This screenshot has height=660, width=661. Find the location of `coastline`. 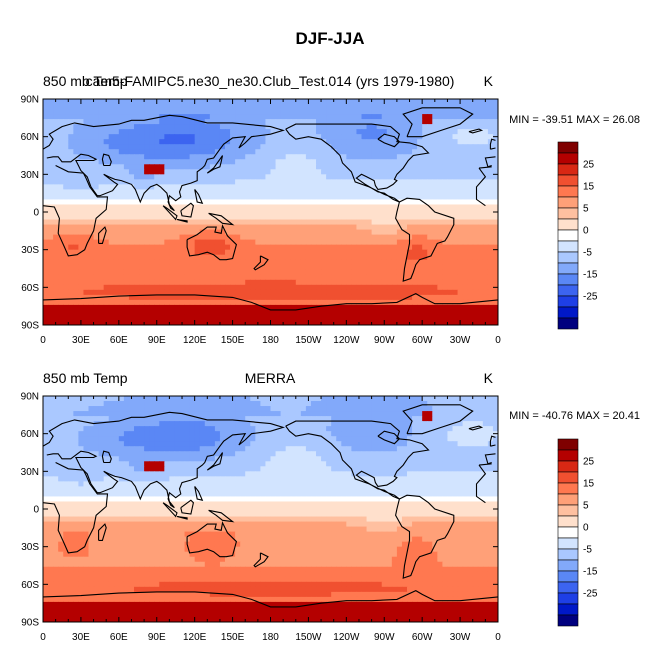

coastline is located at coordinates (102, 235).